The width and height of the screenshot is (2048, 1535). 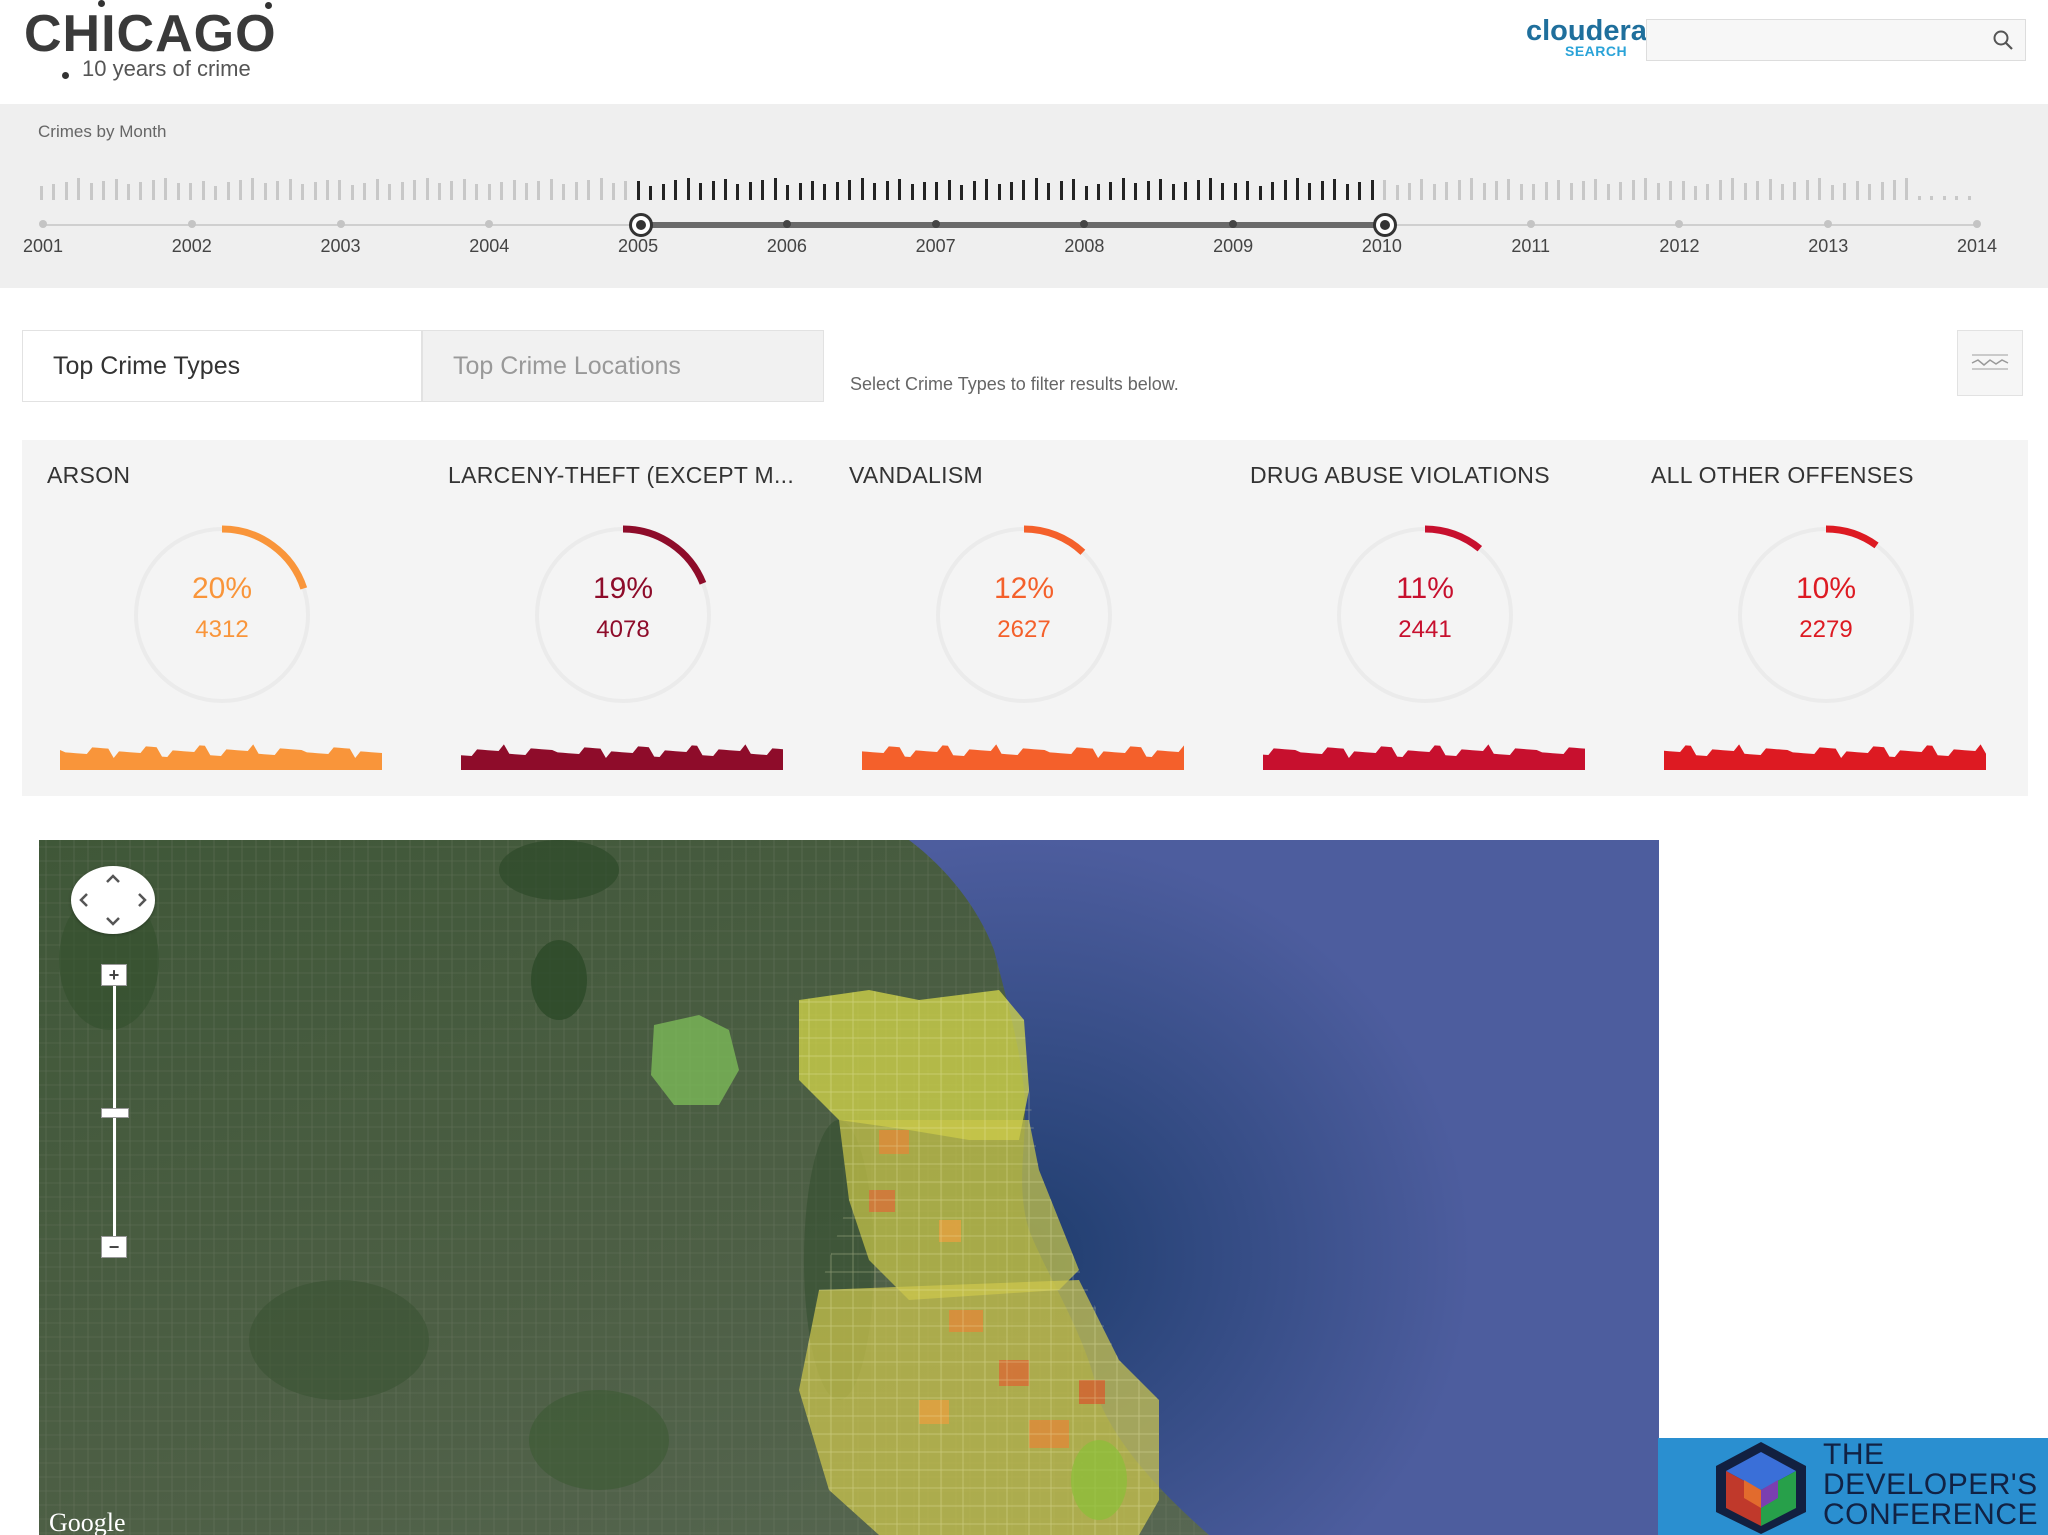 I want to click on zoom-slider-handle, so click(x=115, y=1113).